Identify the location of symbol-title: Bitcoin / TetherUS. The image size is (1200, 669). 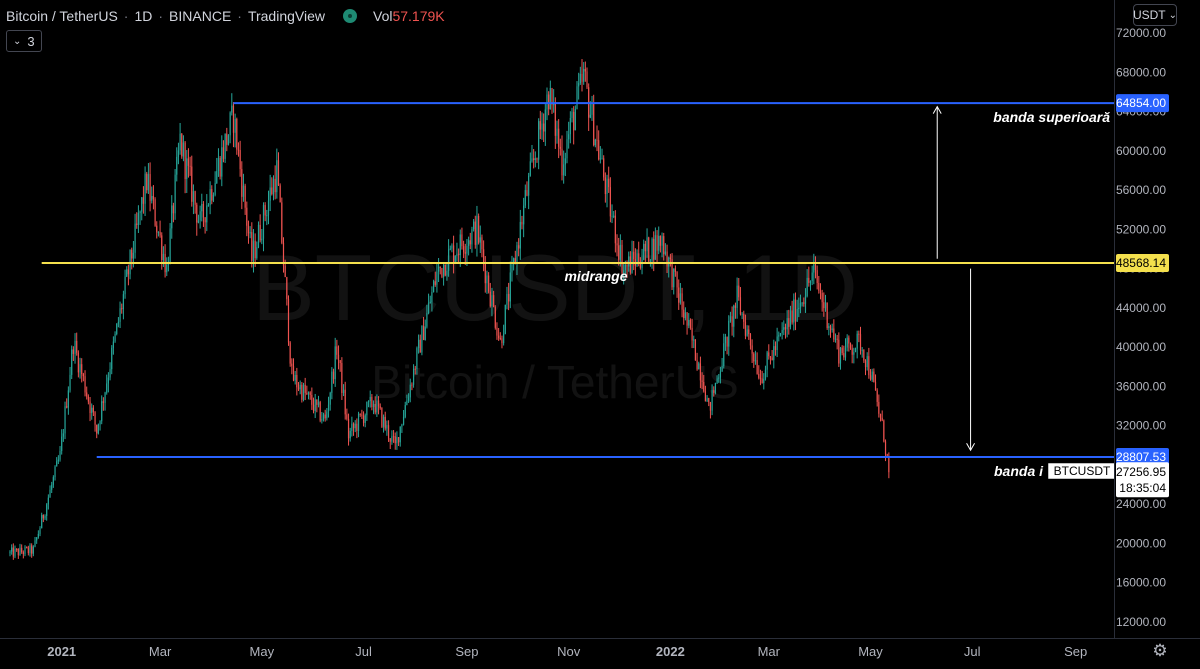
(62, 16).